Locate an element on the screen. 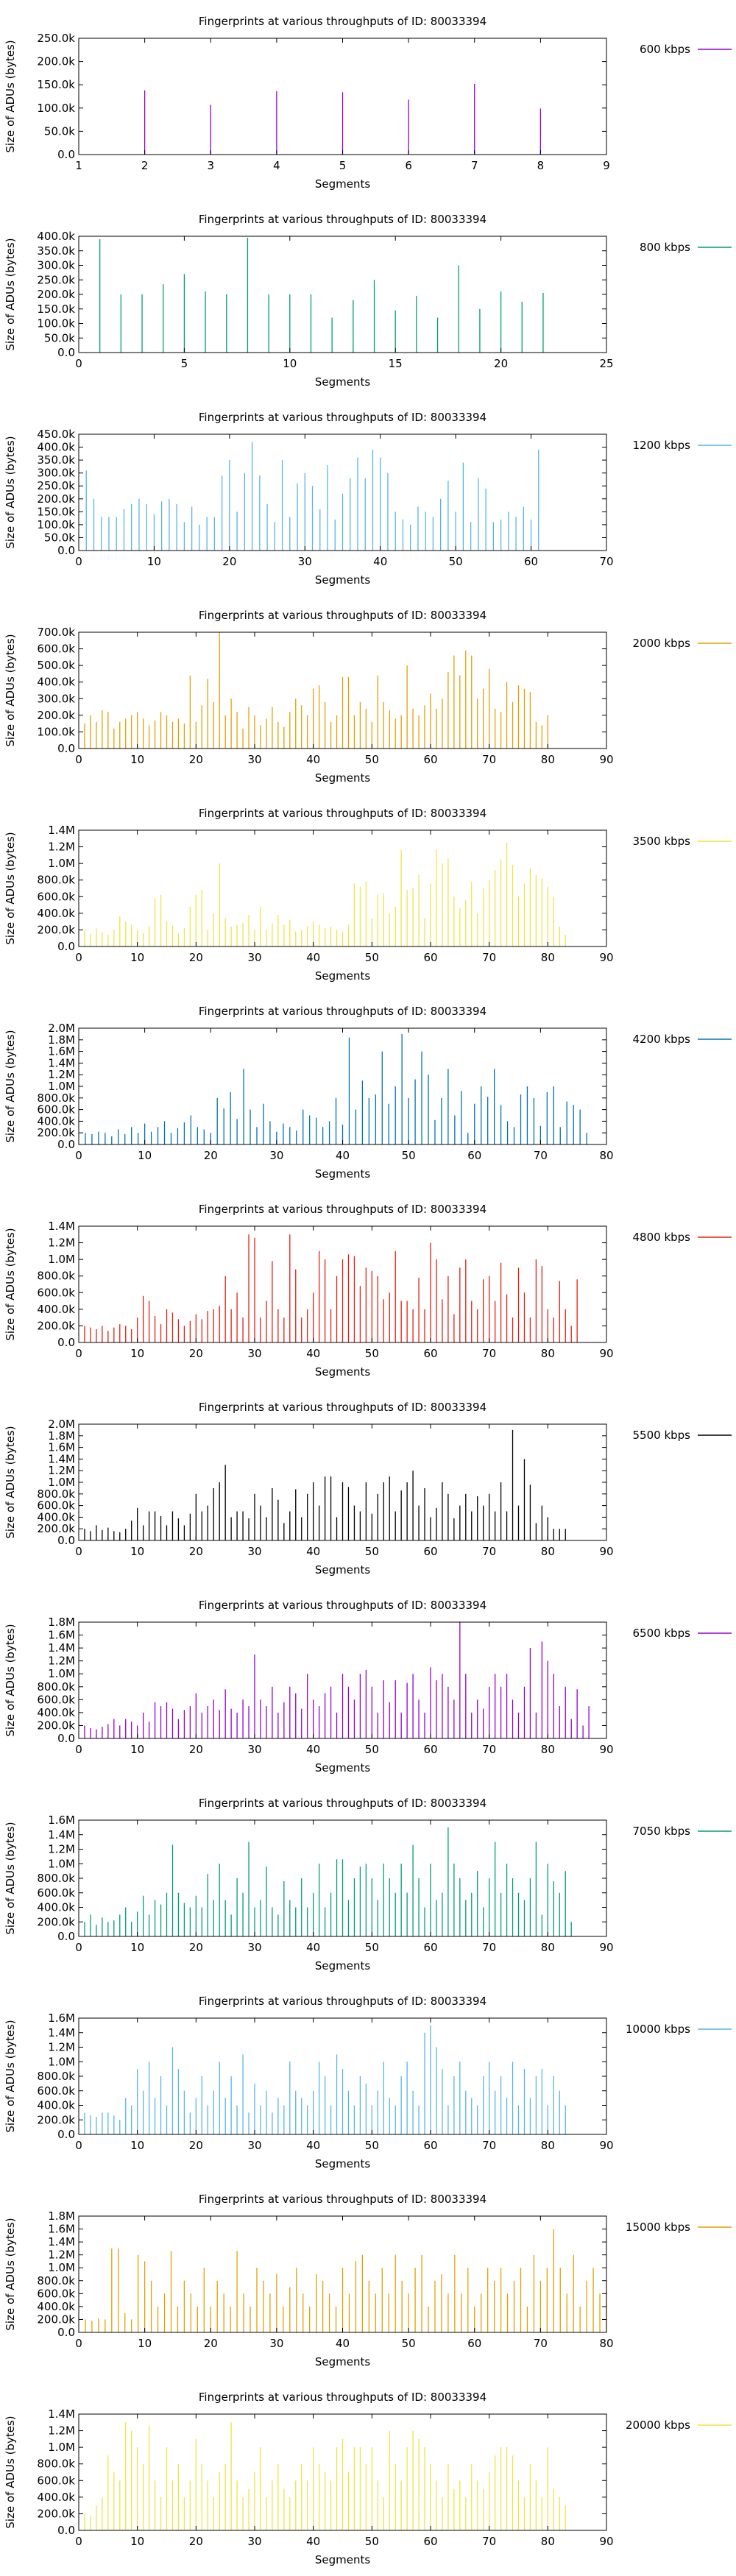 The height and width of the screenshot is (2576, 736). y-tick-label: 200.0k is located at coordinates (56, 1325).